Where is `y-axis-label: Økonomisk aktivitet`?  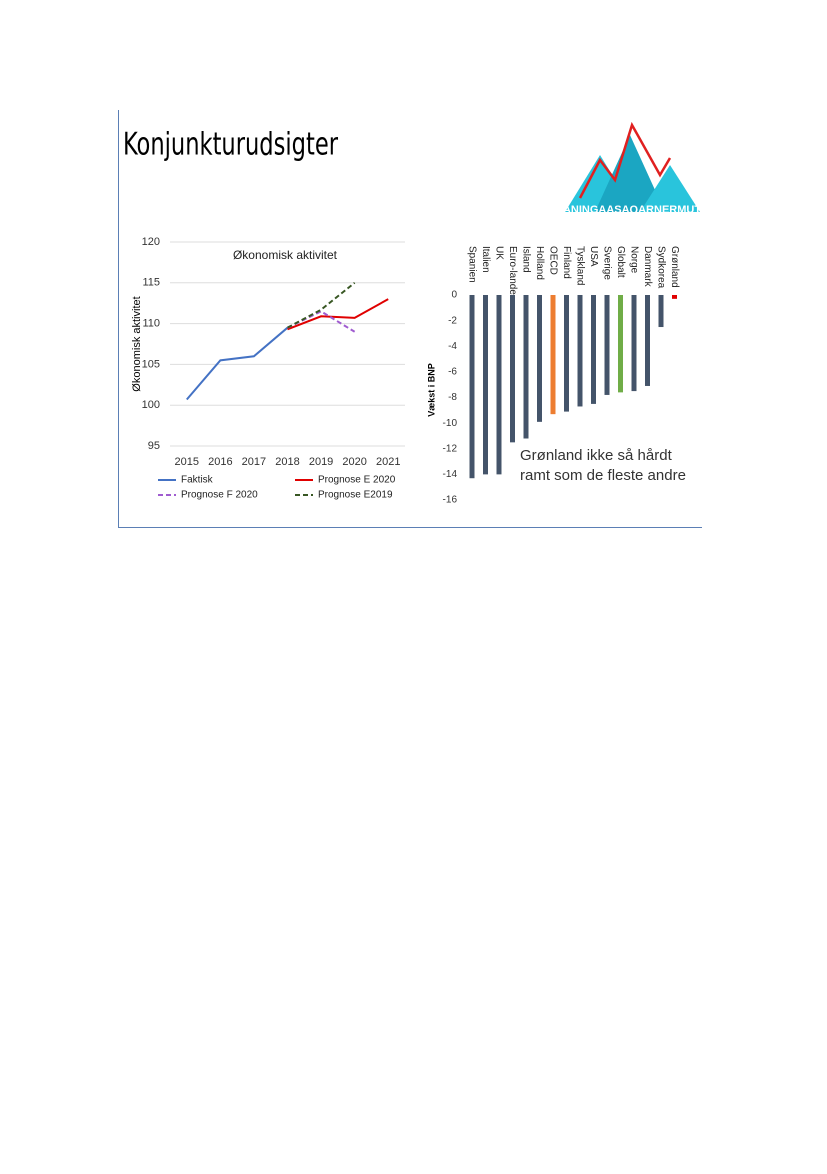 y-axis-label: Økonomisk aktivitet is located at coordinates (137, 343).